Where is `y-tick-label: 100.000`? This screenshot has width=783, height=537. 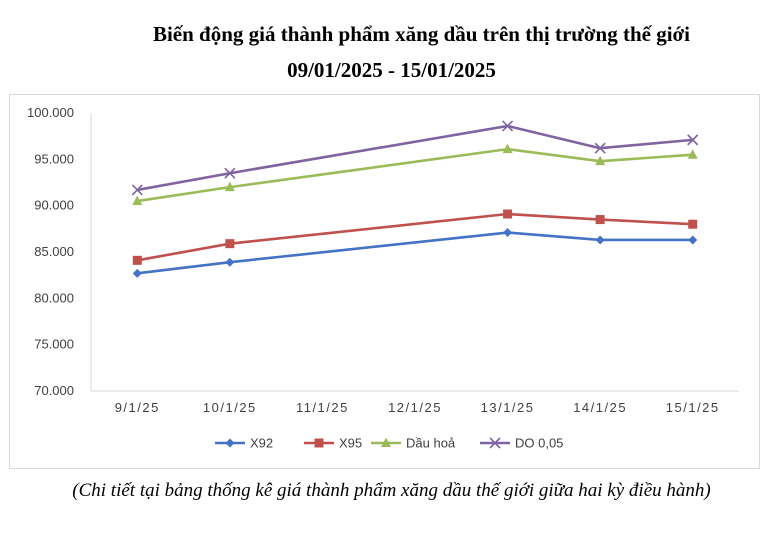 y-tick-label: 100.000 is located at coordinates (50, 112).